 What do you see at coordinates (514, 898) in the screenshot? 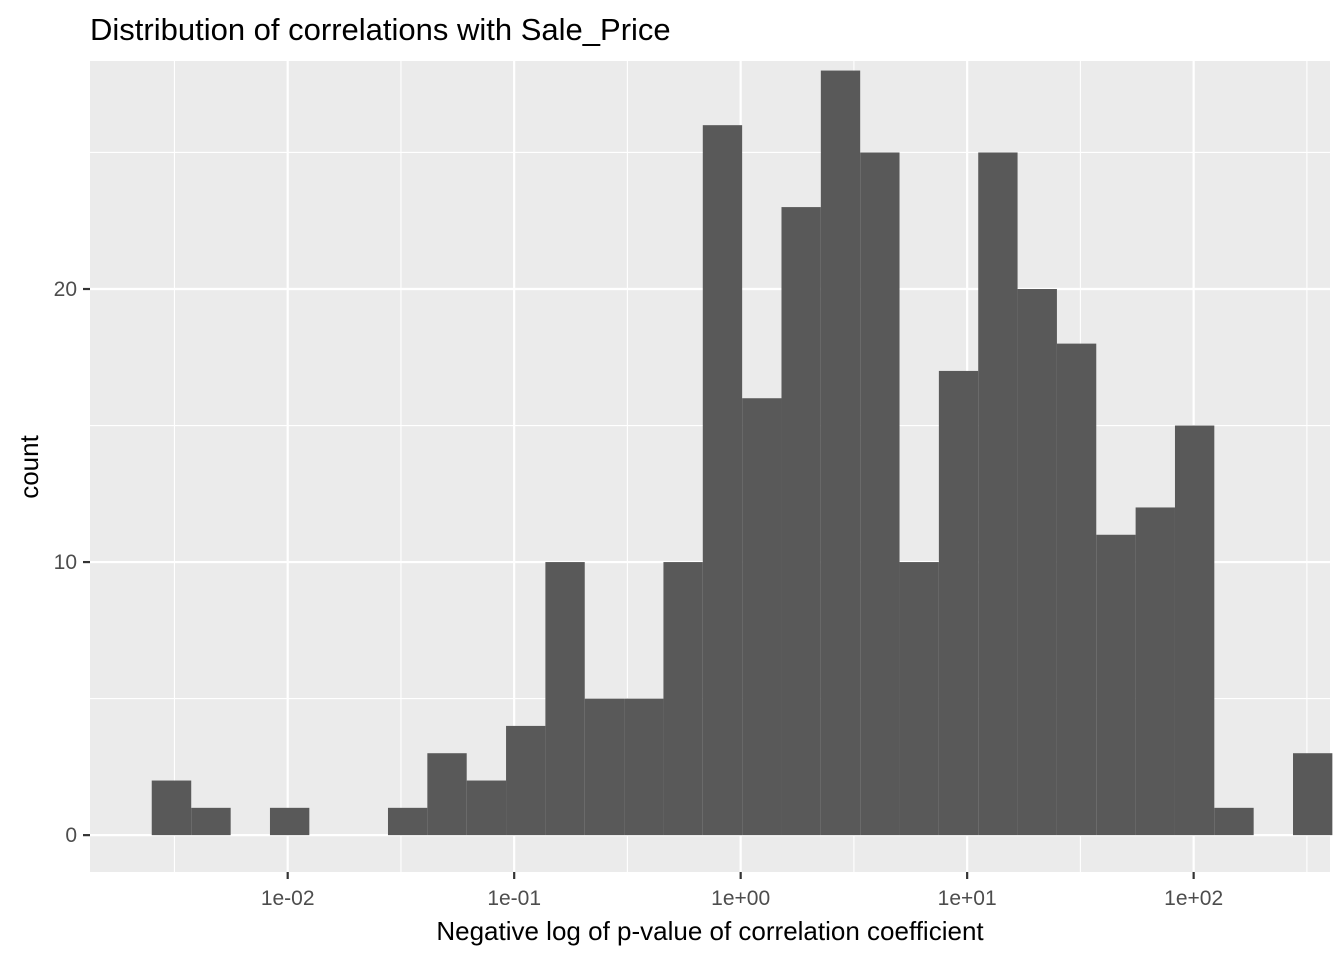
I see `x-tick-label: 1e-01` at bounding box center [514, 898].